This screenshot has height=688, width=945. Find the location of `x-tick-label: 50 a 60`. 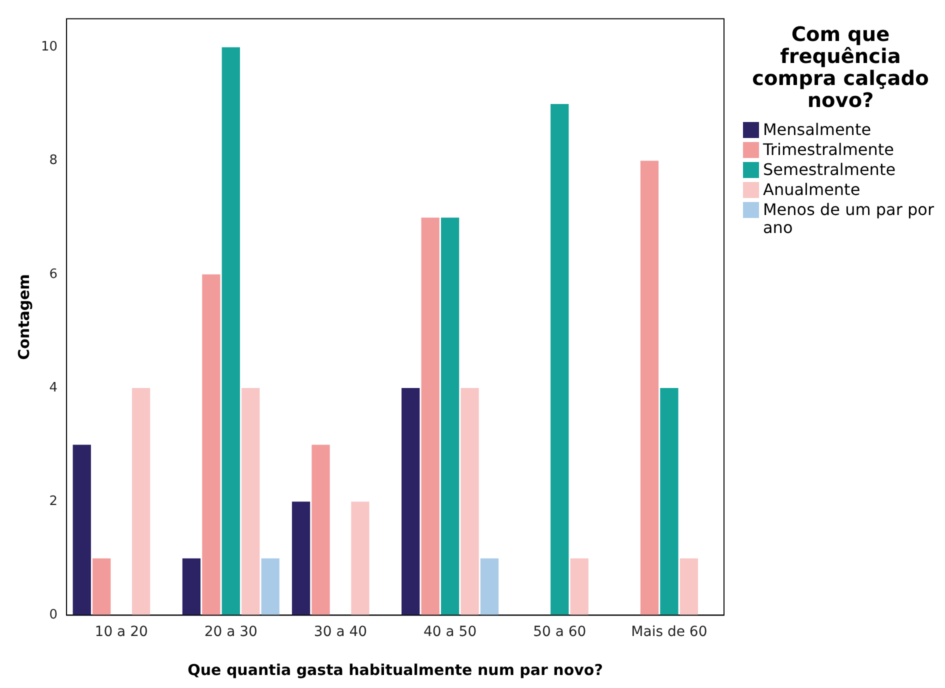

x-tick-label: 50 a 60 is located at coordinates (559, 632).